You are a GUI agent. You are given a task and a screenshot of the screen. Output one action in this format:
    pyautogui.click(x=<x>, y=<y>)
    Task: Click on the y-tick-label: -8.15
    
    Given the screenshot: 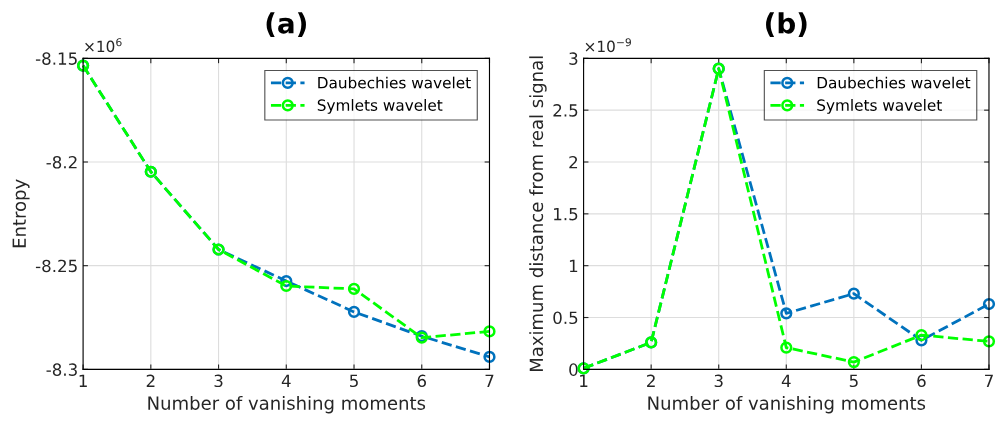 What is the action you would take?
    pyautogui.click(x=56, y=58)
    